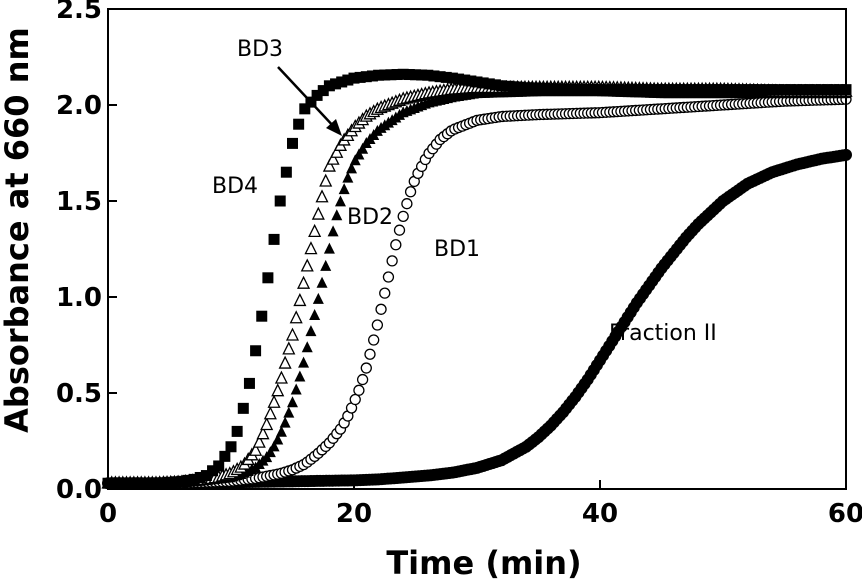  Describe the element at coordinates (79, 394) in the screenshot. I see `y-tick-label: 0.5` at that location.